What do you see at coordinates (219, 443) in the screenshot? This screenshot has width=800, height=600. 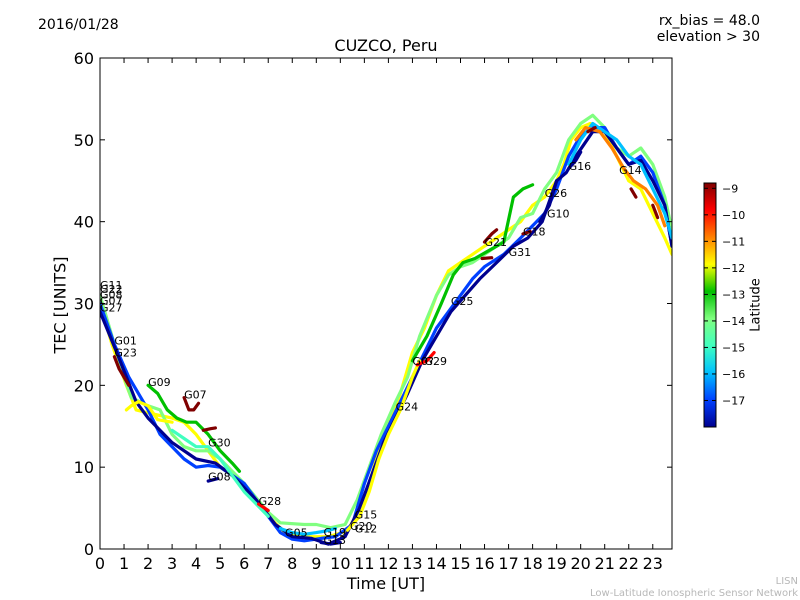 I see `prn-label: G30` at bounding box center [219, 443].